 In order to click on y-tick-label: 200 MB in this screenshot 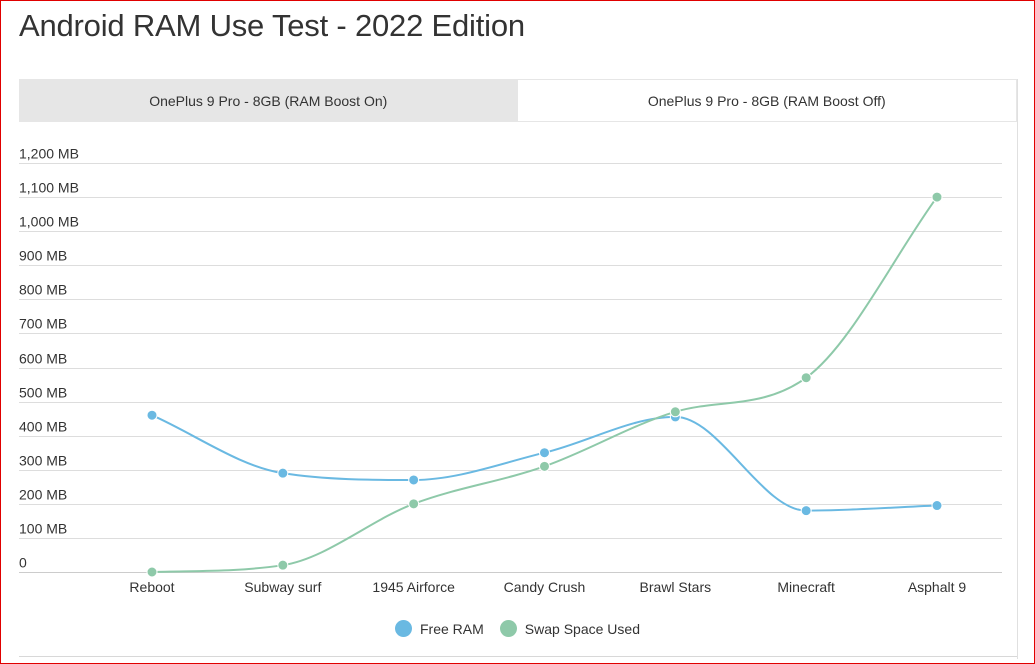, I will do `click(43, 495)`.